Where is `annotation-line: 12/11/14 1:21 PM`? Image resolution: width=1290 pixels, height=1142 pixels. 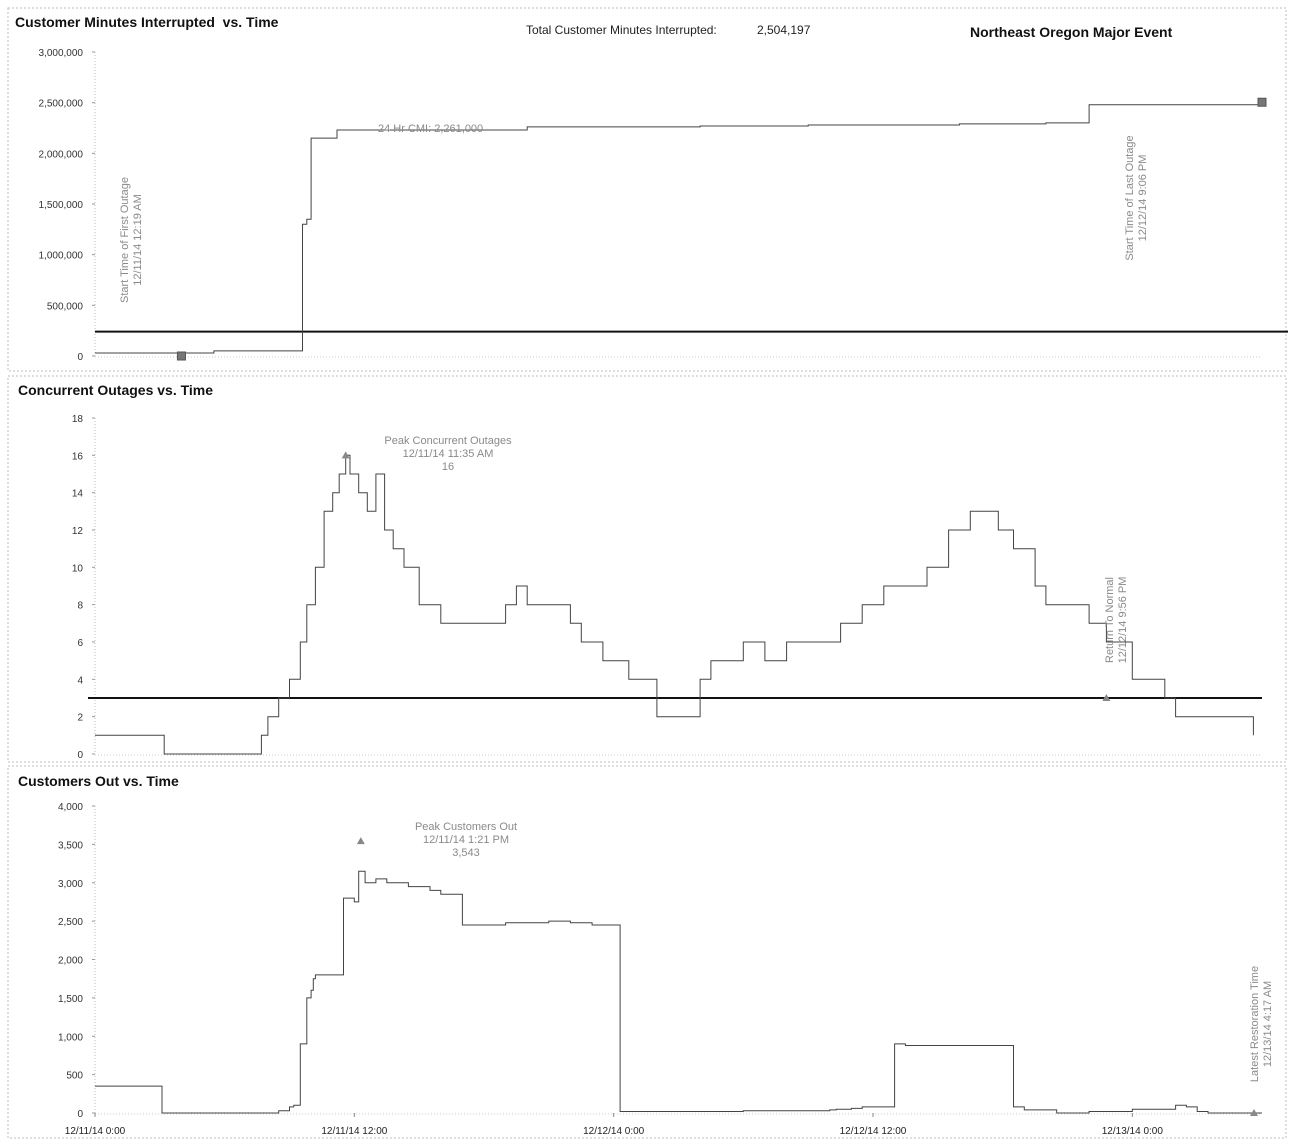
annotation-line: 12/11/14 1:21 PM is located at coordinates (466, 840).